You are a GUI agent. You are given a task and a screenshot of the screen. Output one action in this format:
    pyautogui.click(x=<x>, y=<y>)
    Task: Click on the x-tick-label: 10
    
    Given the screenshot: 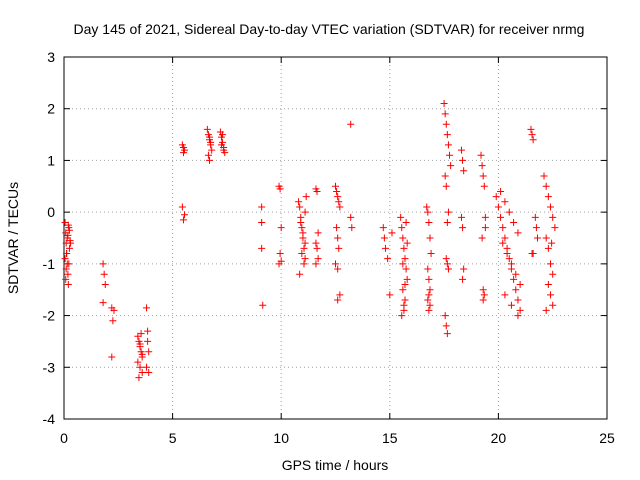 What is the action you would take?
    pyautogui.click(x=281, y=438)
    